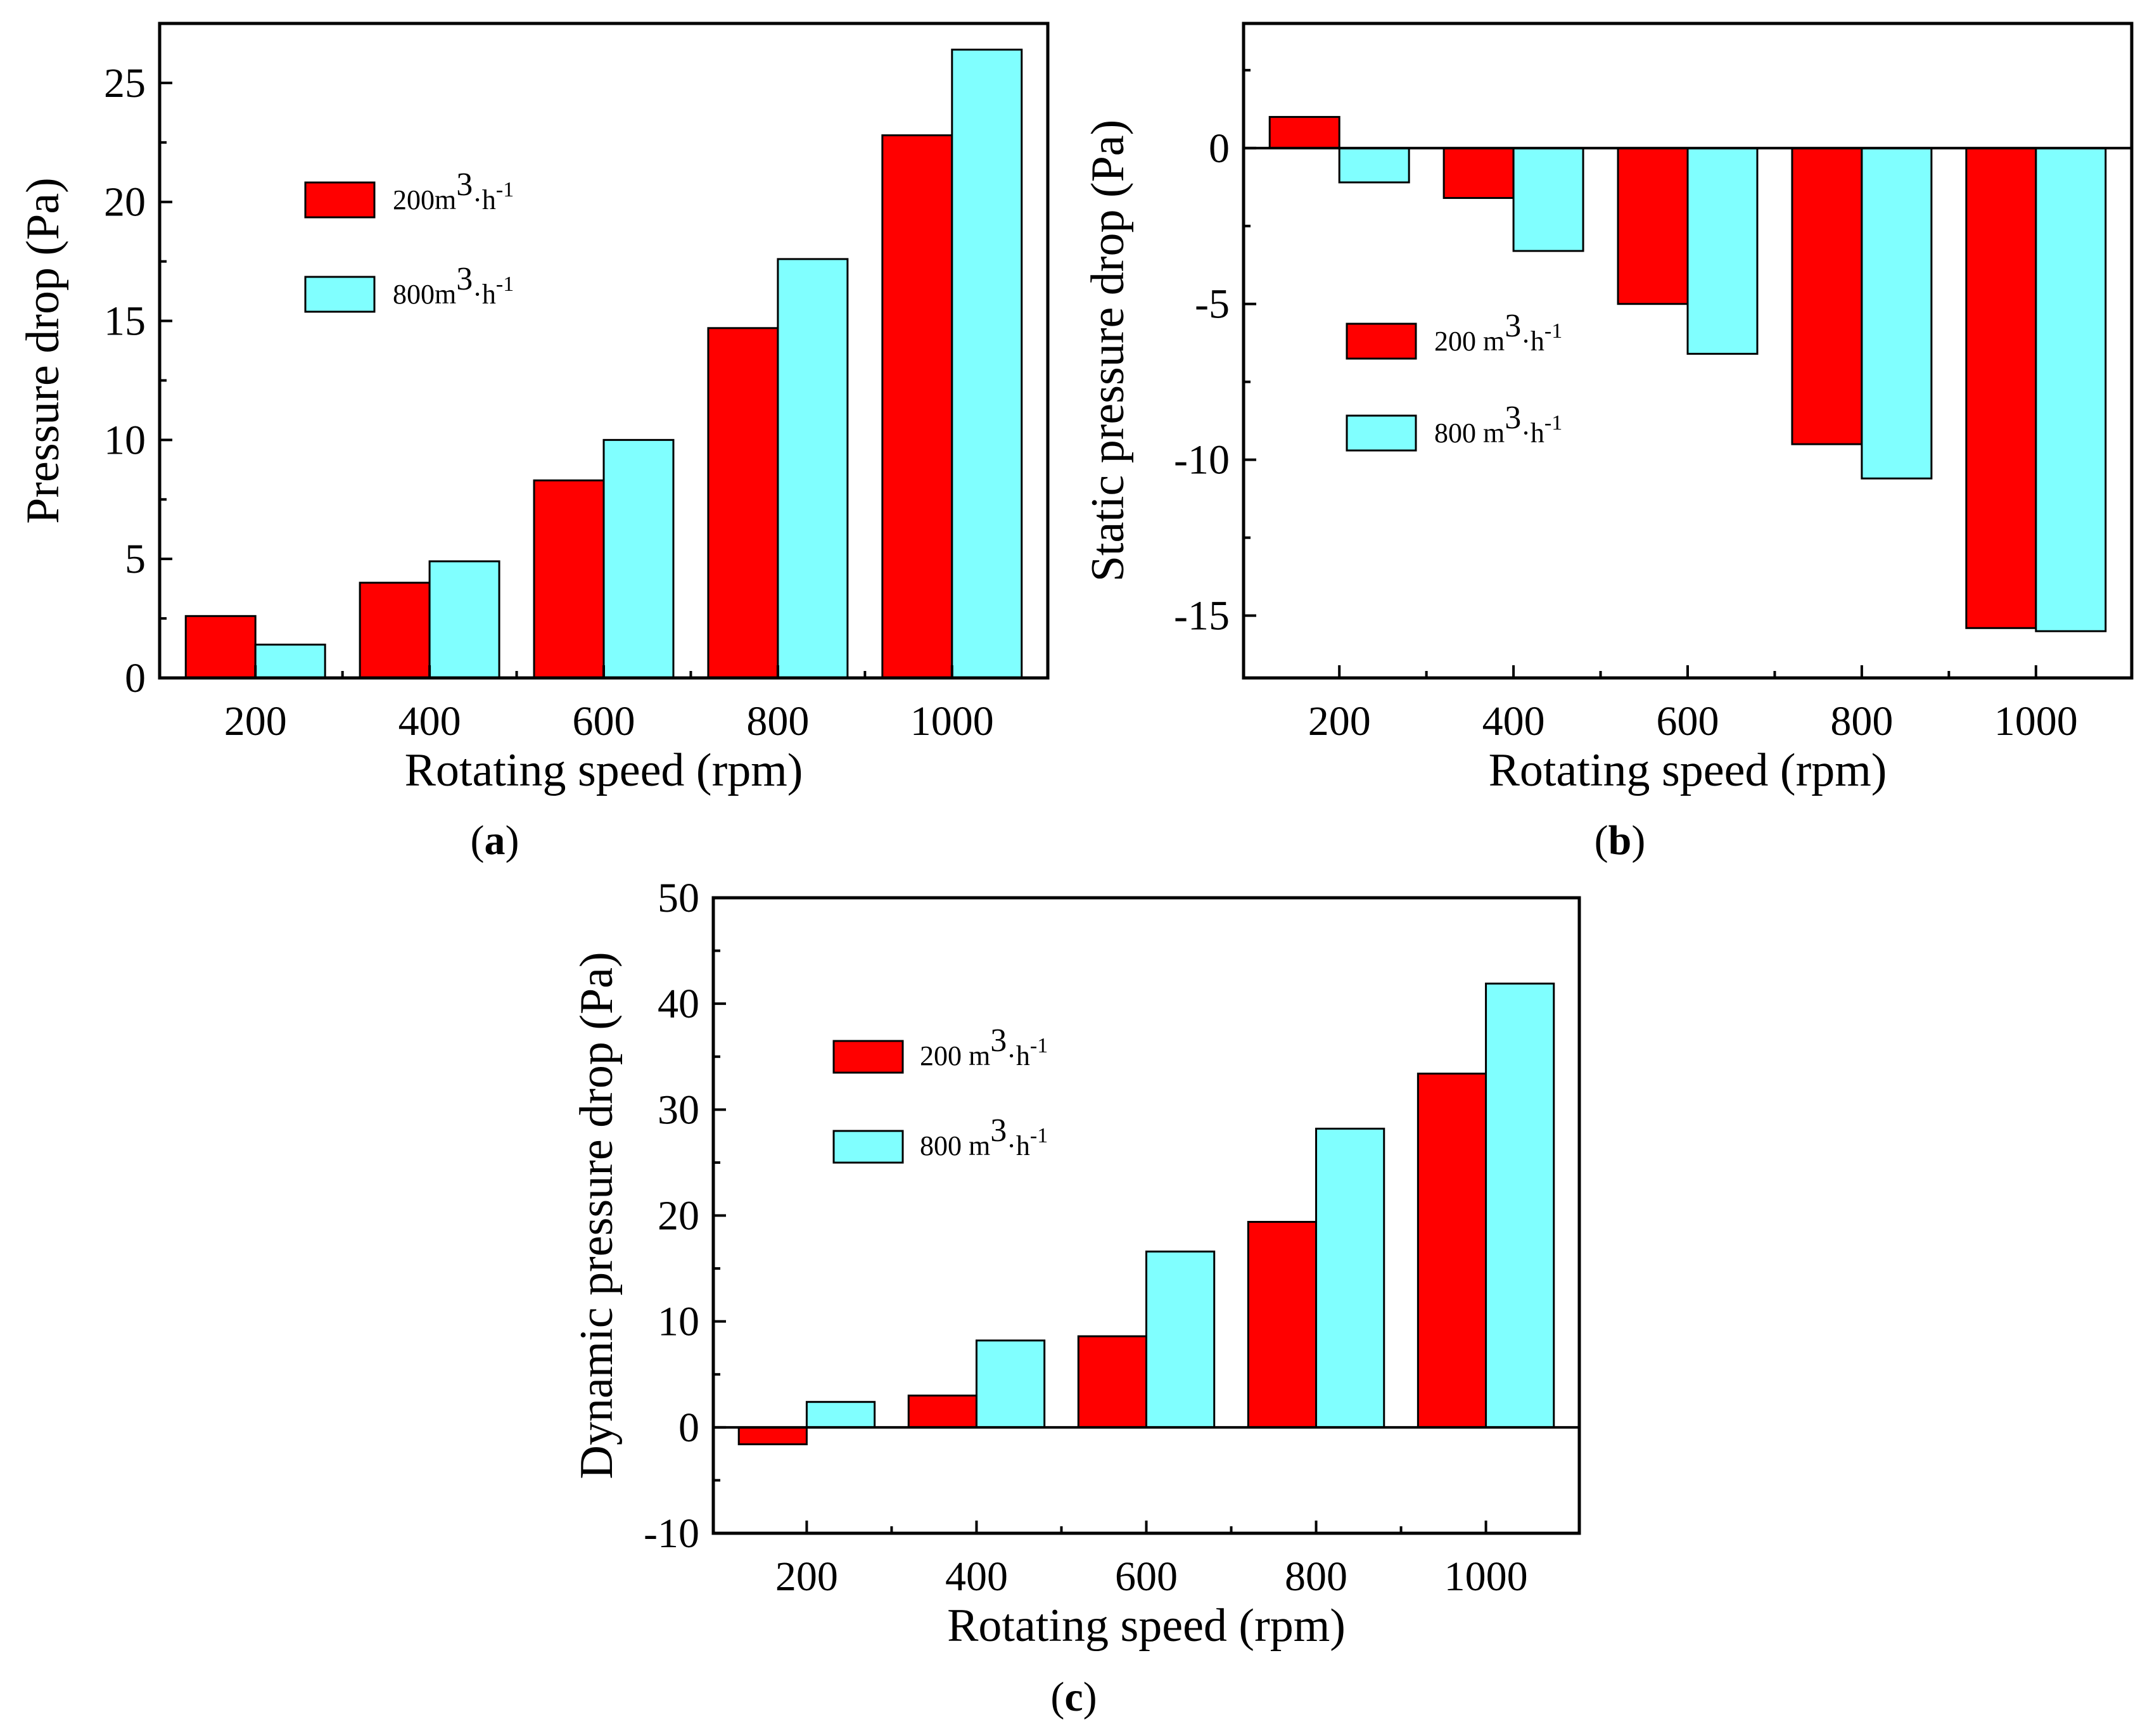 Image resolution: width=2152 pixels, height=1736 pixels. What do you see at coordinates (125, 83) in the screenshot?
I see `chart-a-ytick-label: 25` at bounding box center [125, 83].